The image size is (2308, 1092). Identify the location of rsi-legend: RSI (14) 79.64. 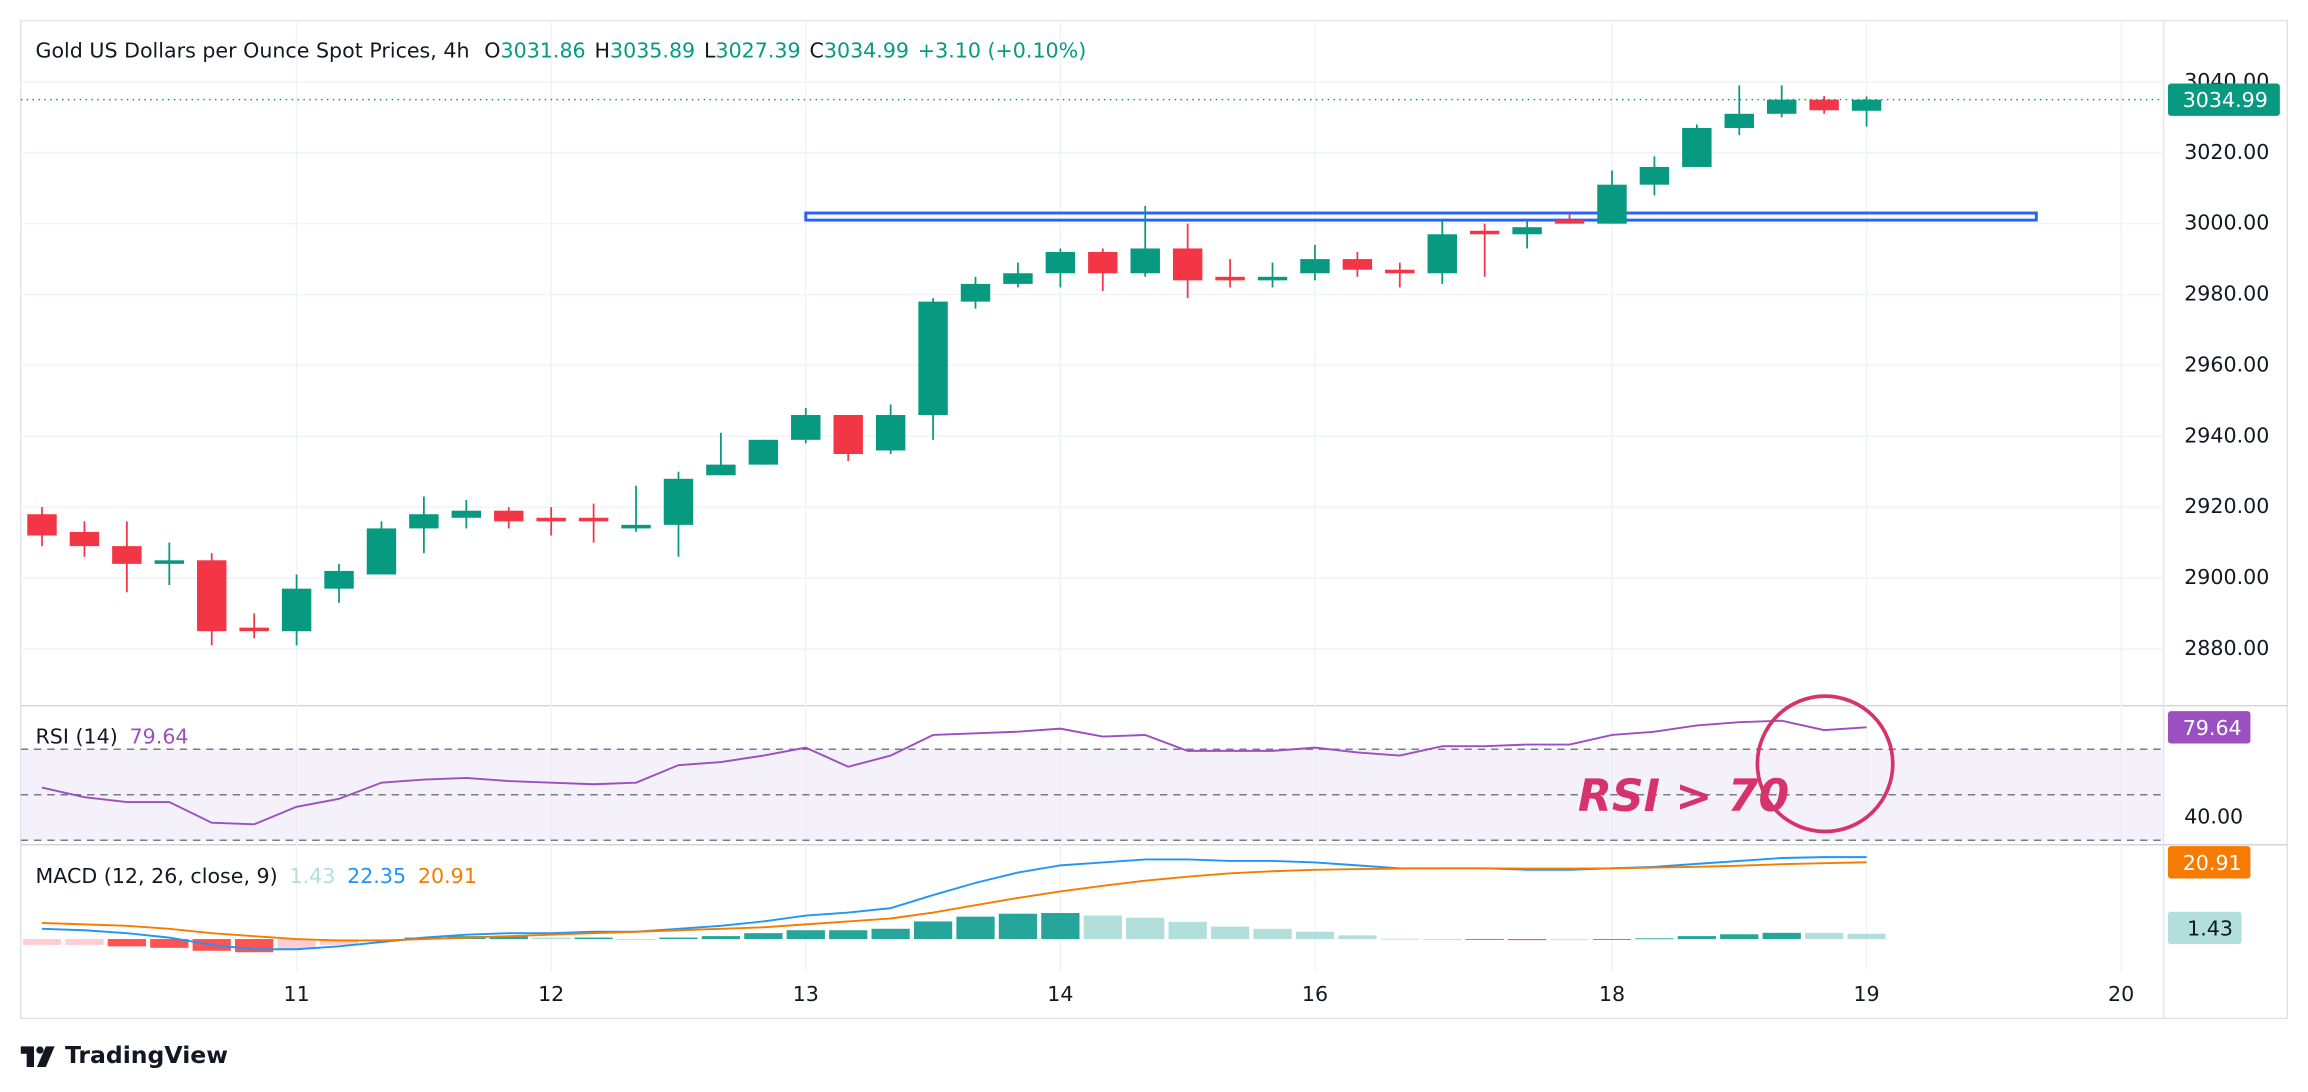
(112, 736).